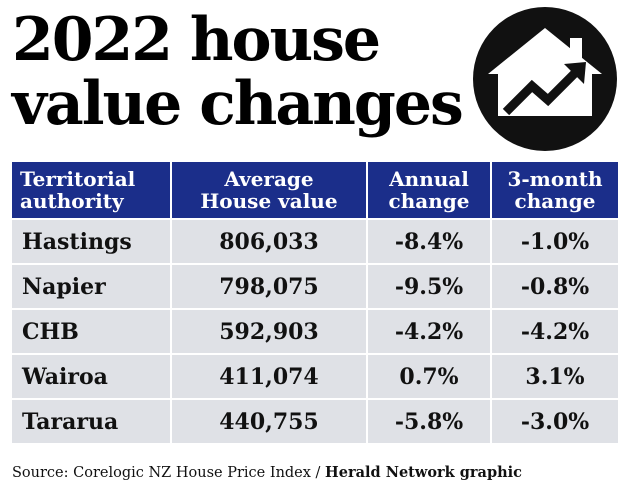 Image resolution: width=630 pixels, height=488 pixels. Describe the element at coordinates (91, 421) in the screenshot. I see `cell-authority: Tararua` at that location.